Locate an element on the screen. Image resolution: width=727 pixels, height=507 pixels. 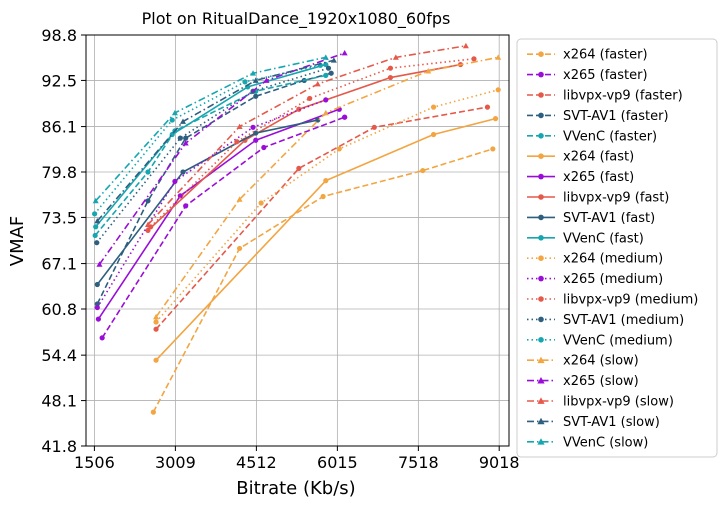
legend-entry: x264 (slow) is located at coordinates (583, 361).